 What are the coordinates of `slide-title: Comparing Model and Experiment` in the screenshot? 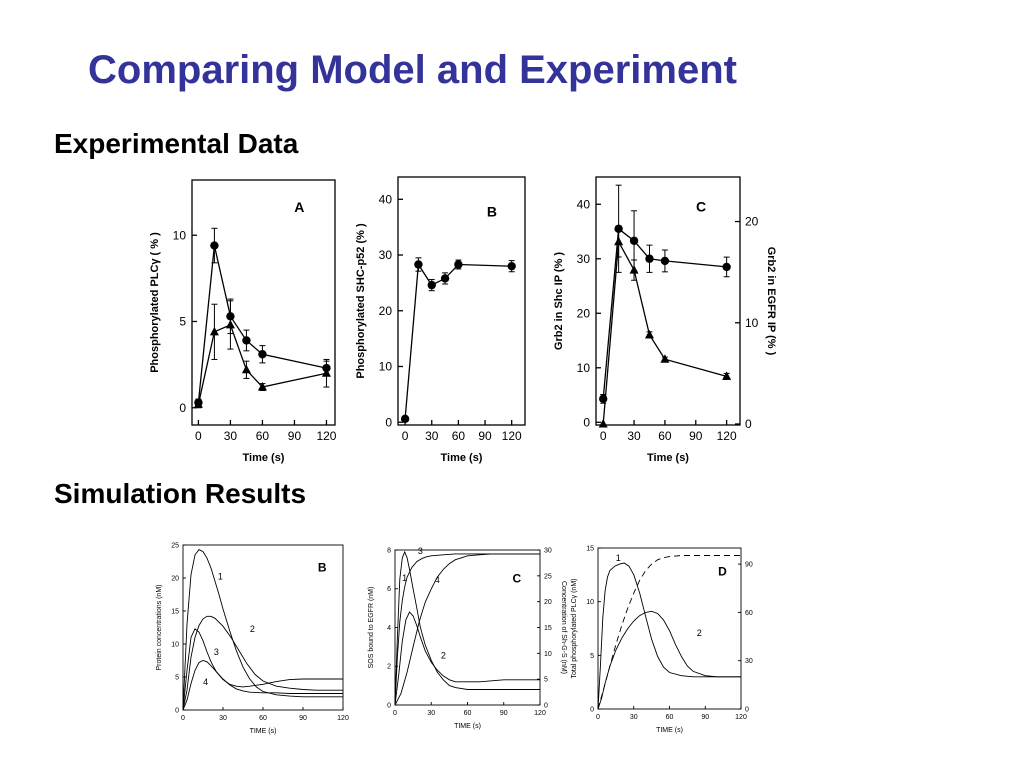 It's located at (412, 70).